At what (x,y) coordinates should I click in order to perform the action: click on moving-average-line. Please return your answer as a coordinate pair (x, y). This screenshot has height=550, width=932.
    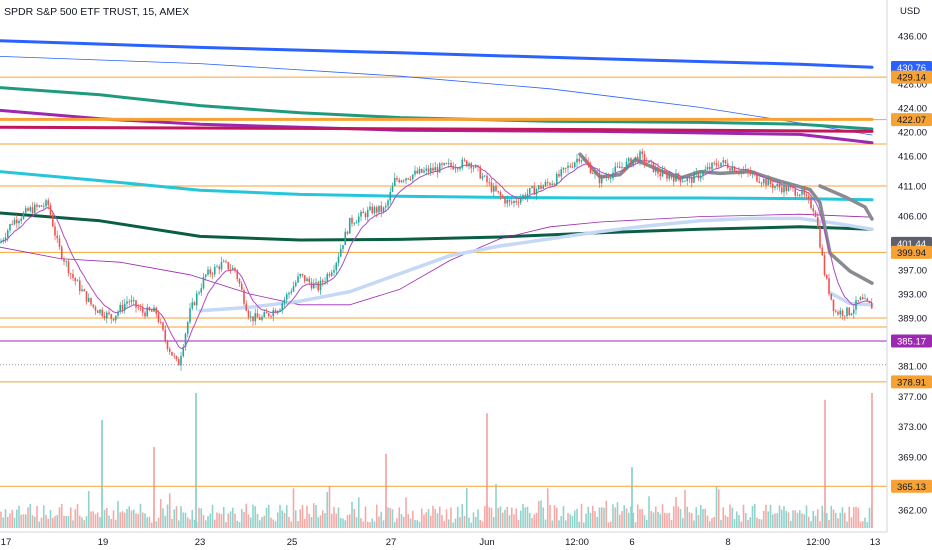
    Looking at the image, I should click on (851, 299).